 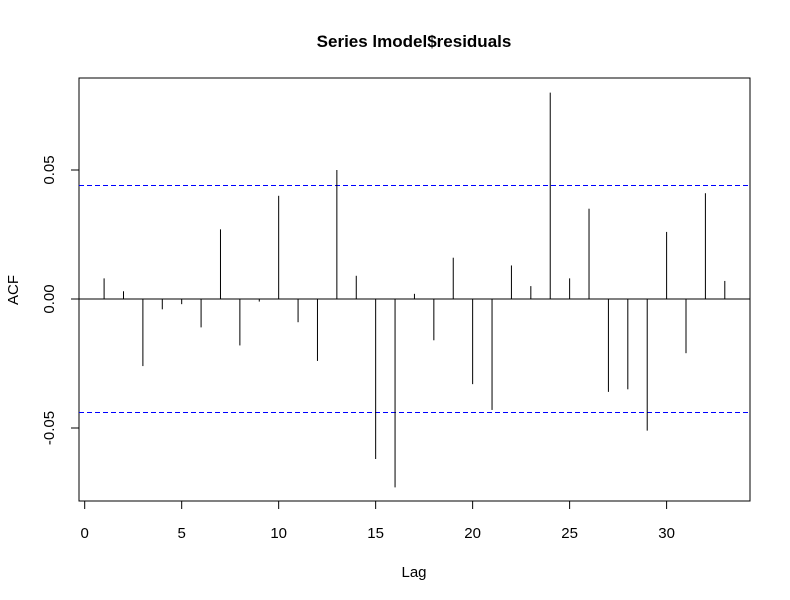 I want to click on y-axis: -0.05 0.00 0.05, so click(x=60, y=300).